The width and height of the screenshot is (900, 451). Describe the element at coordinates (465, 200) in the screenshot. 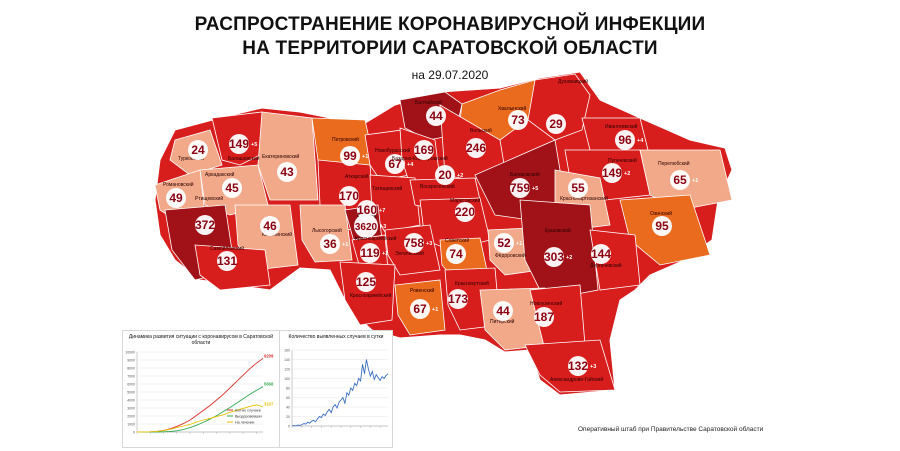

I see `district-name-label: Марксовский` at that location.